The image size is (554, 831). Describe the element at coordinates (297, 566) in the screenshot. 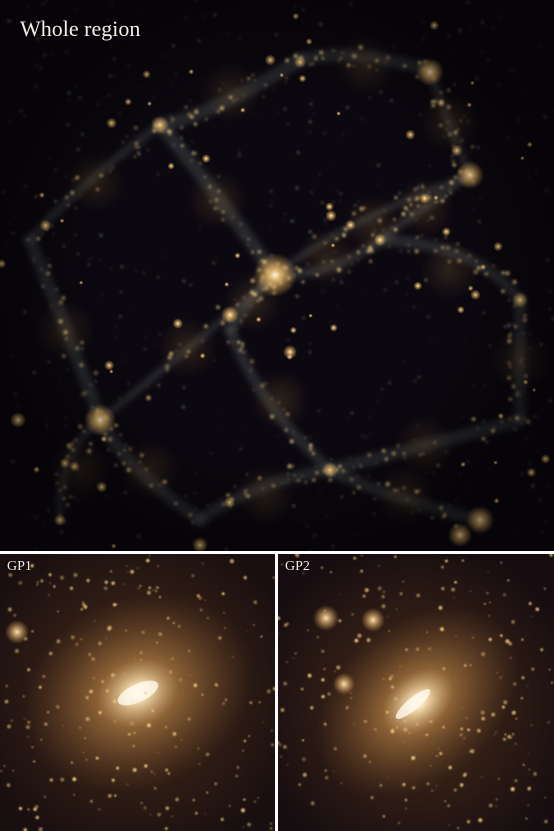

I see `gp2-label: GP2` at that location.